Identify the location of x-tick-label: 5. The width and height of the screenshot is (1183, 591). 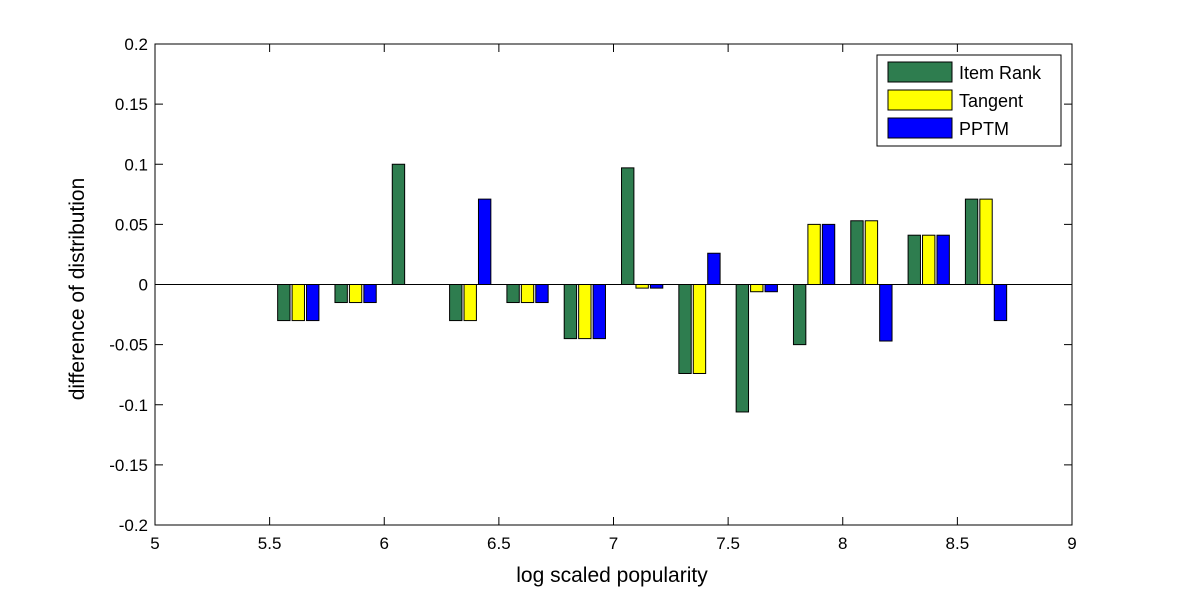
(154, 543).